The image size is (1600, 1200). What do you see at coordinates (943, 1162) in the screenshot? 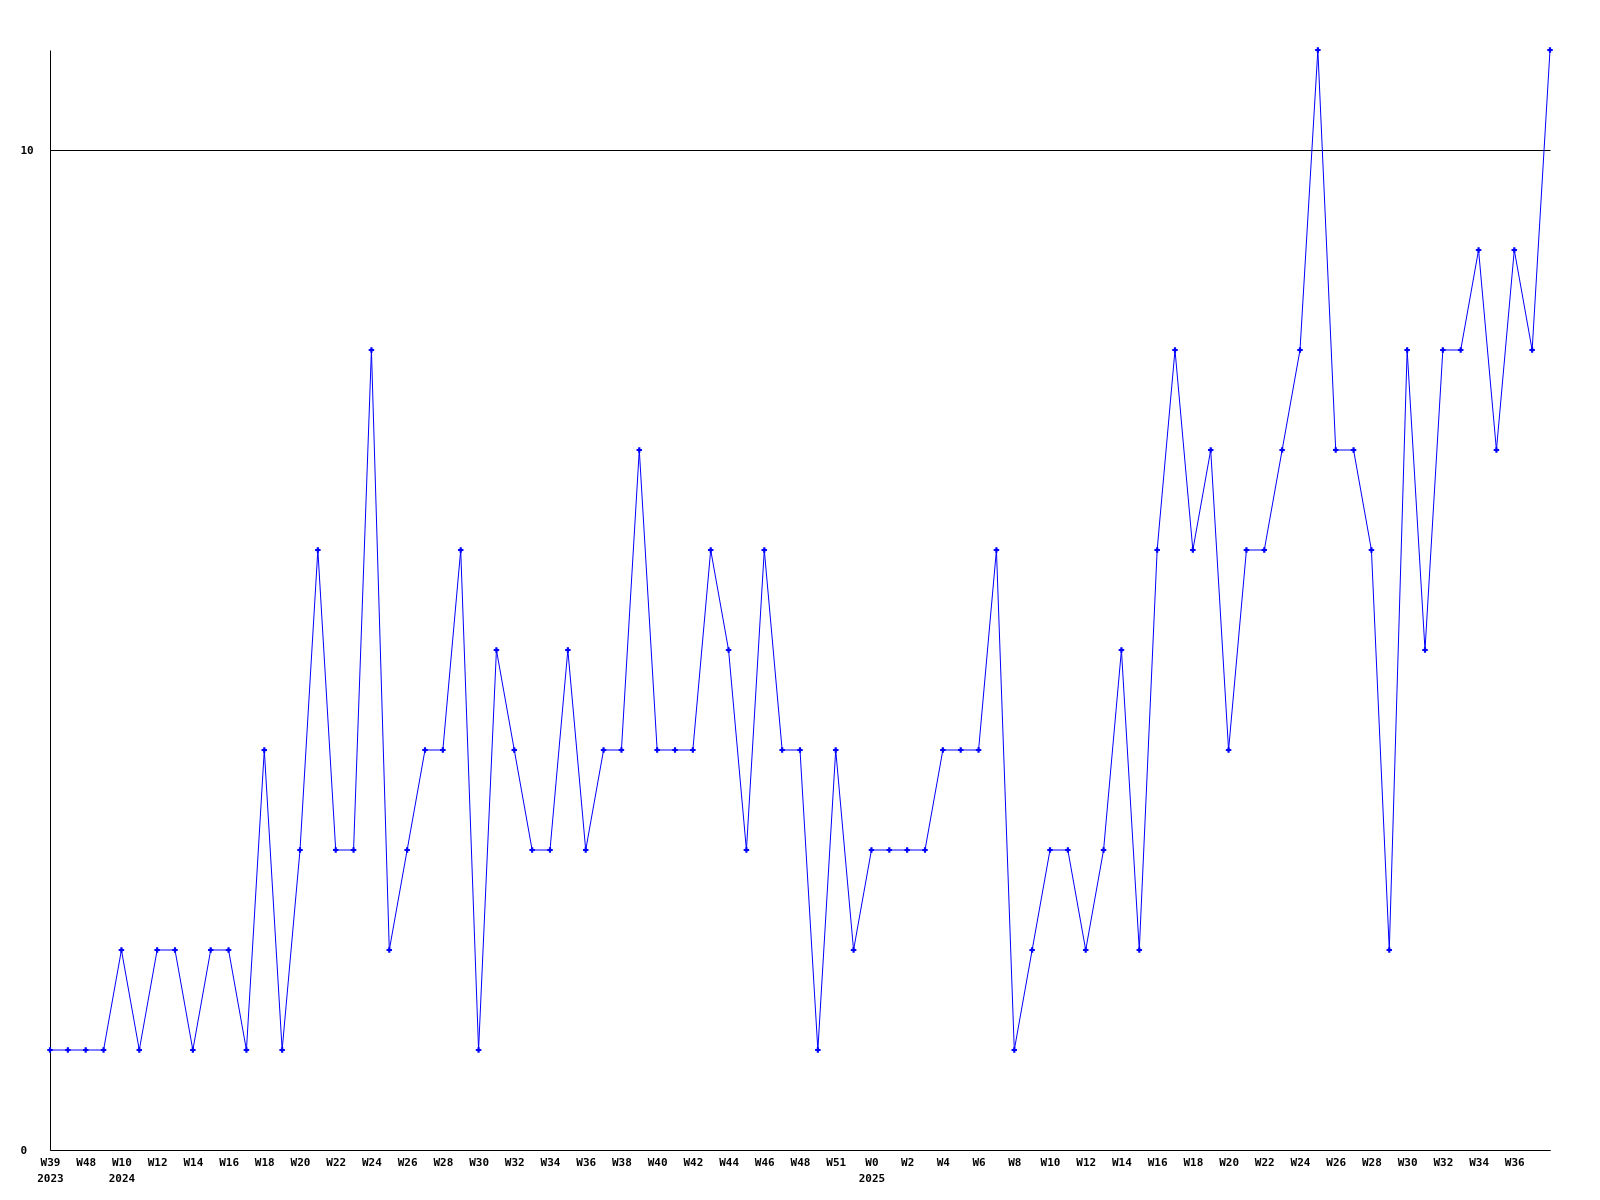
I see `x-tick-label: W4` at bounding box center [943, 1162].